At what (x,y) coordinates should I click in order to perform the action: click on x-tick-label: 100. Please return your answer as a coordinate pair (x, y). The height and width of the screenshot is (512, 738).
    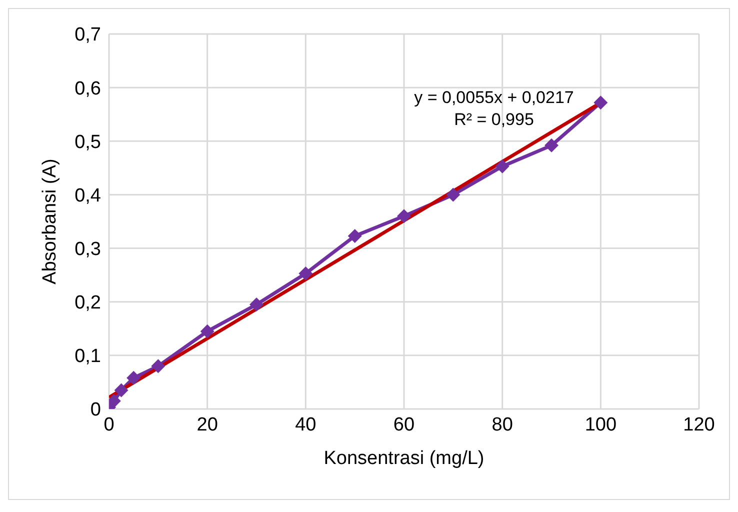
    Looking at the image, I should click on (600, 425).